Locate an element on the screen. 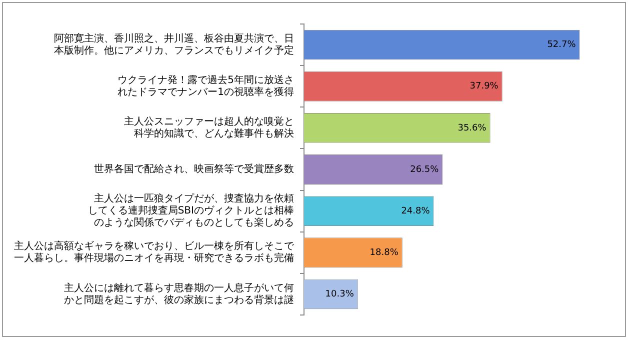 The width and height of the screenshot is (630, 341). data-label: 18.8% is located at coordinates (384, 253).